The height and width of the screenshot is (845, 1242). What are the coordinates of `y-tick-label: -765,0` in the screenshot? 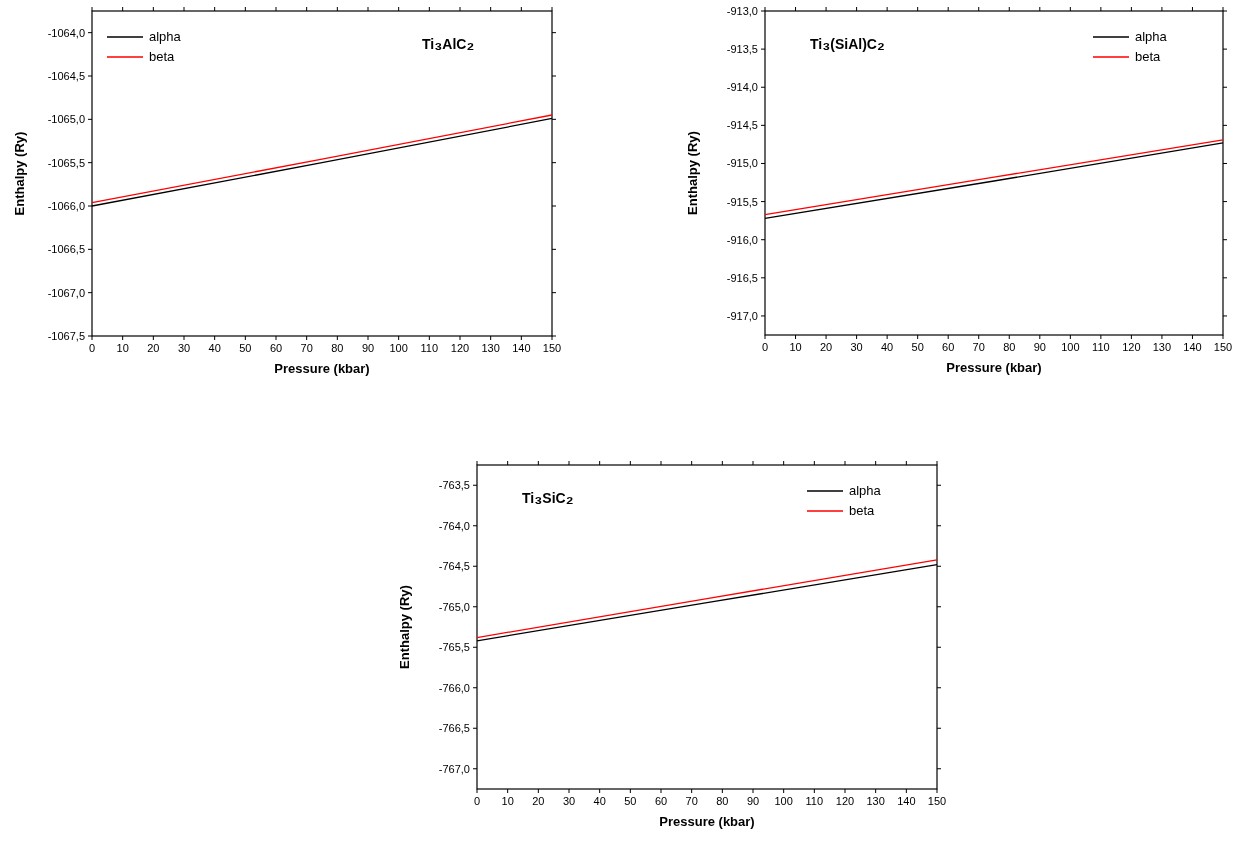 It's located at (454, 606).